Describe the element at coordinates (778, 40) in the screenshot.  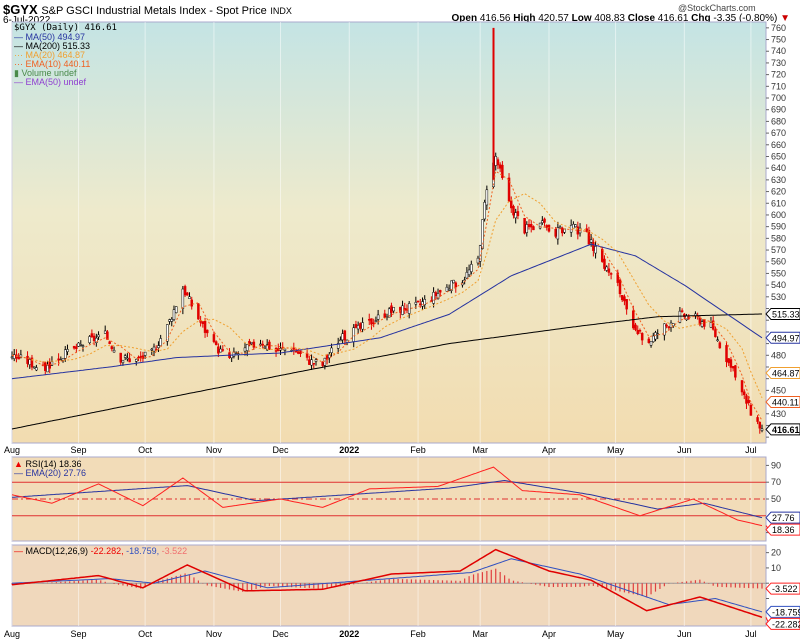
I see `y-tick-label: 750` at that location.